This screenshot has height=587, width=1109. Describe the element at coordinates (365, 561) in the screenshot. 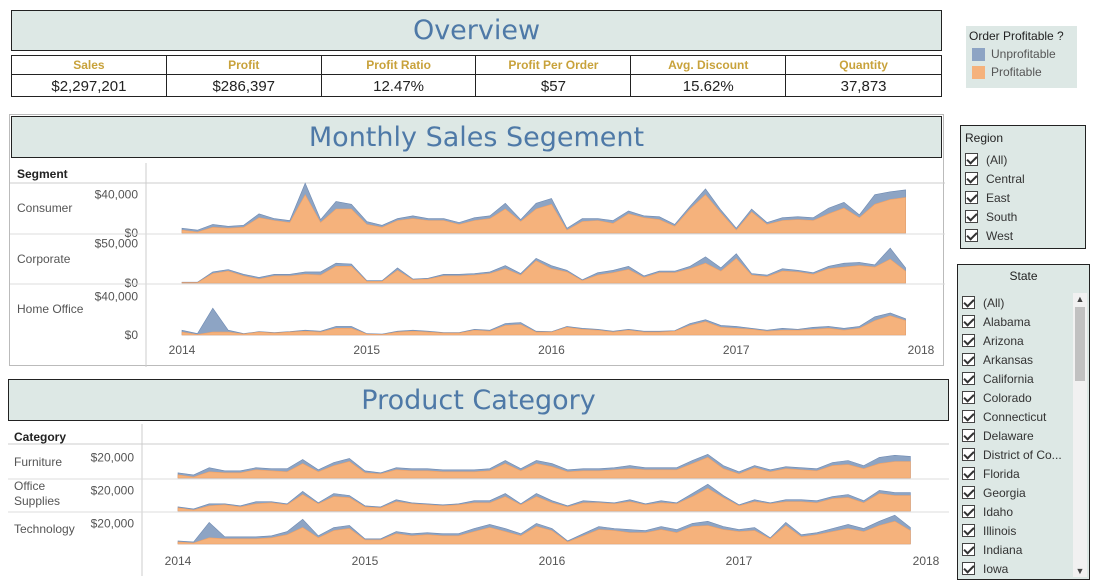

I see `x-tick-label: 2015` at that location.